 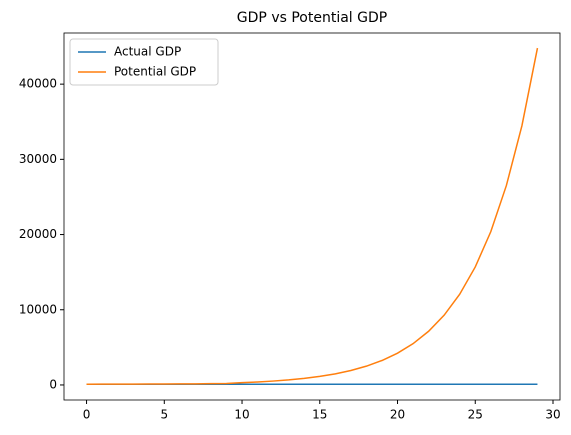 What do you see at coordinates (397, 415) in the screenshot?
I see `x-tick-label: 20` at bounding box center [397, 415].